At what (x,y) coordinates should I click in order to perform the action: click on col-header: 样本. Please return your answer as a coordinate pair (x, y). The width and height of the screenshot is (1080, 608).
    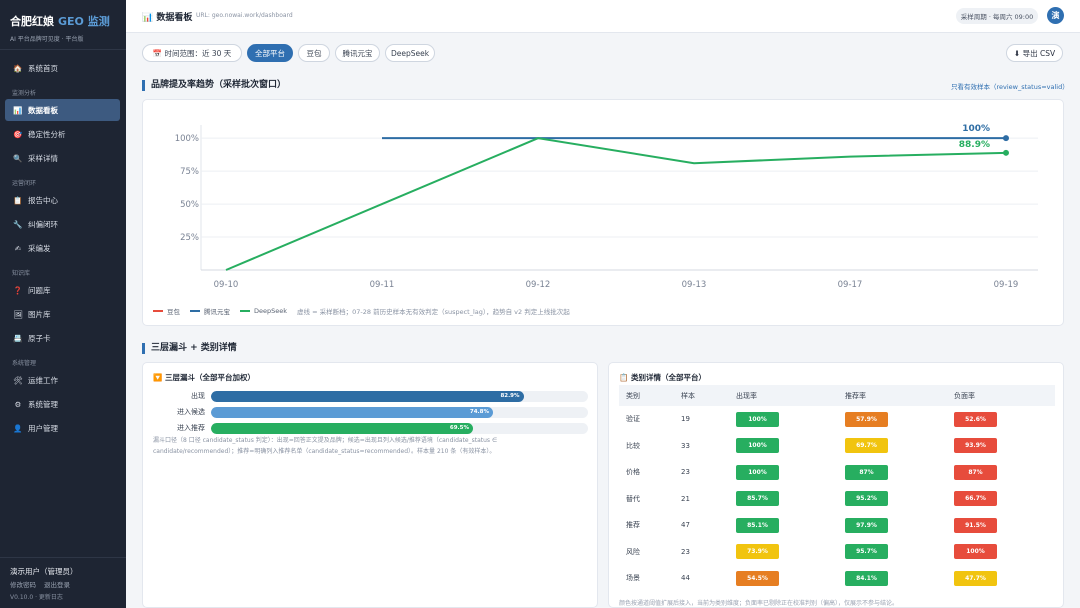
    Looking at the image, I should click on (701, 395).